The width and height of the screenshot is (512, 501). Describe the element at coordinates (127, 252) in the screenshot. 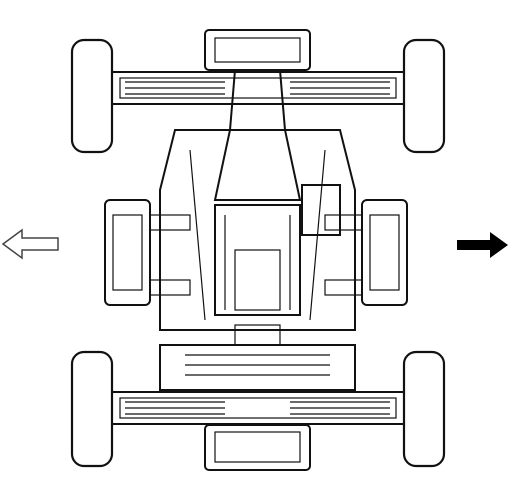

I see `motor-left` at that location.